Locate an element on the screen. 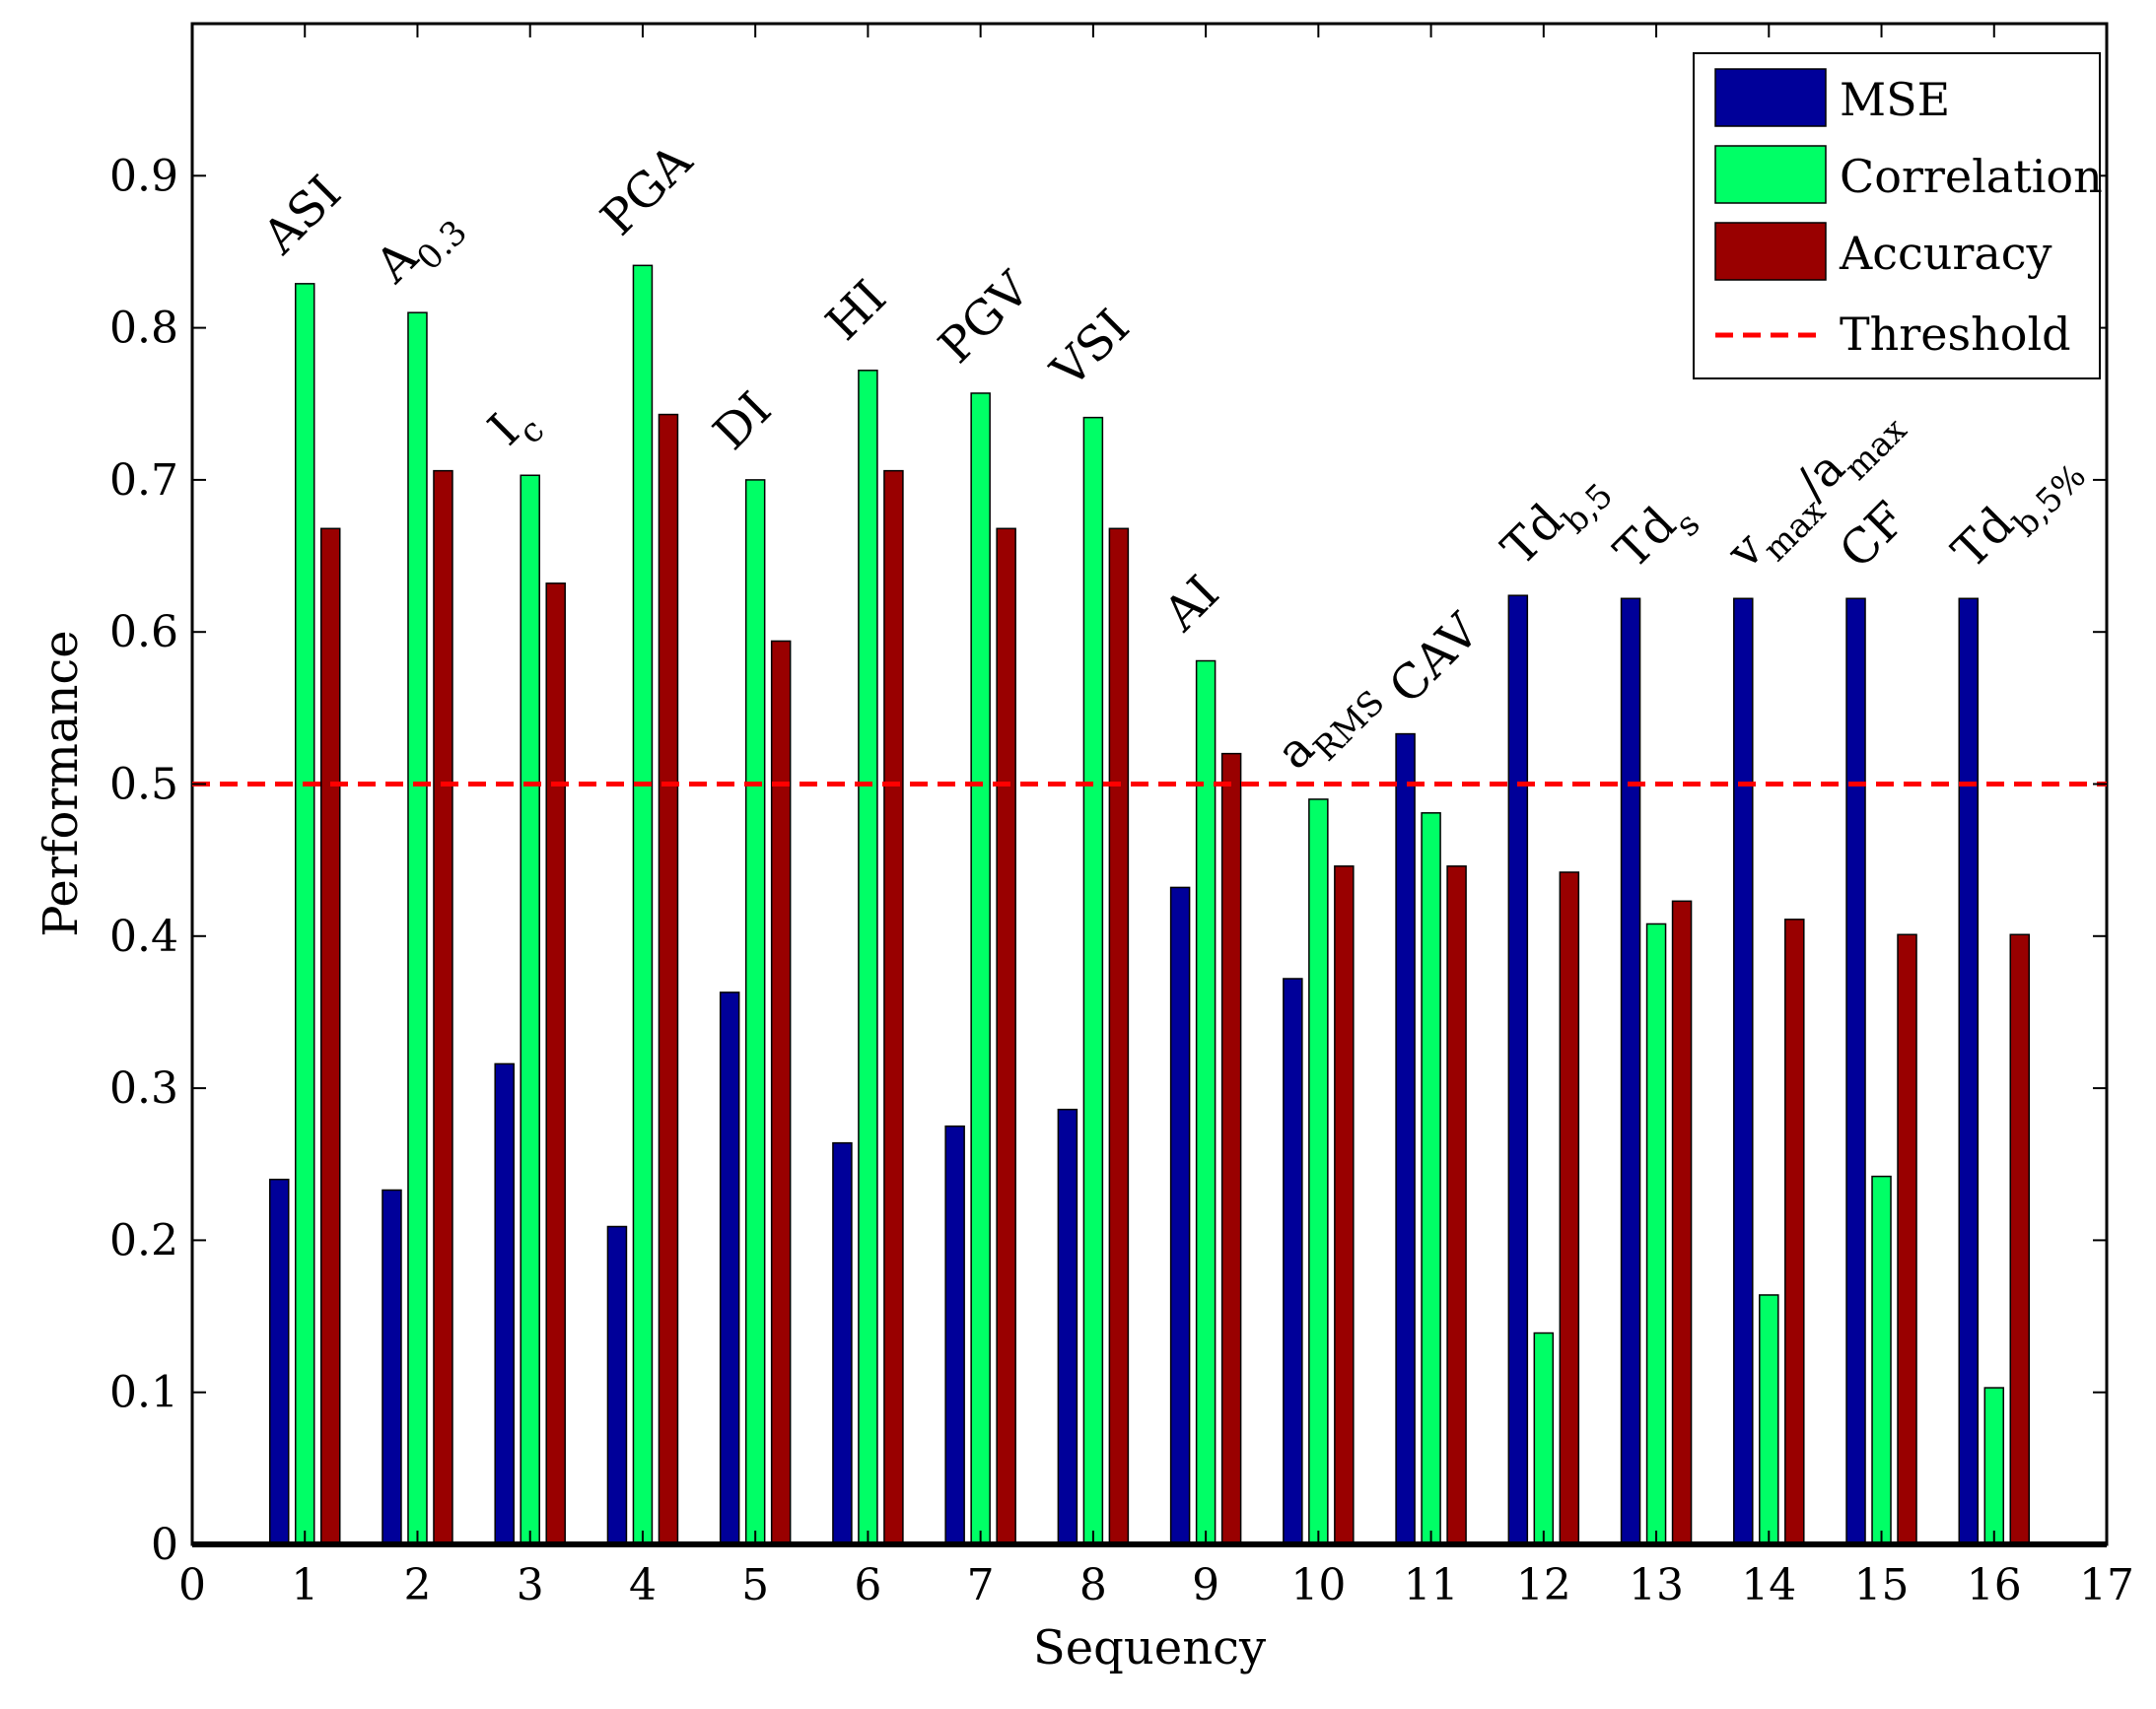  x-tick-label: 9 is located at coordinates (1205, 1585).